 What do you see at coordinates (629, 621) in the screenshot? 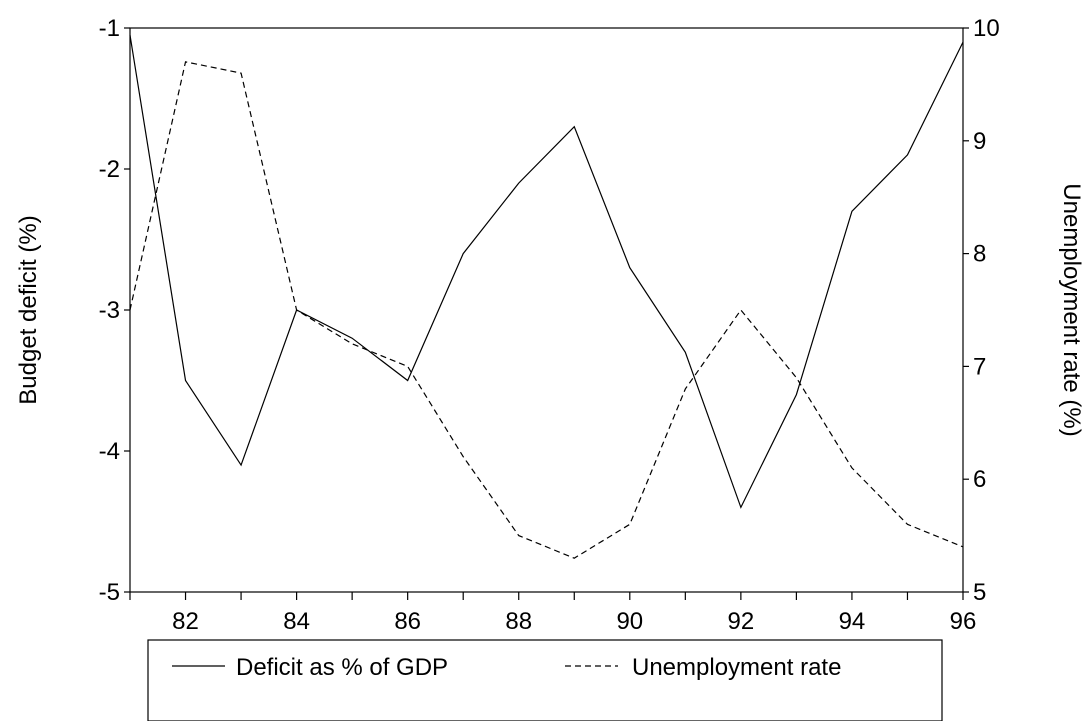
I see `x-tick-label: 90` at bounding box center [629, 621].